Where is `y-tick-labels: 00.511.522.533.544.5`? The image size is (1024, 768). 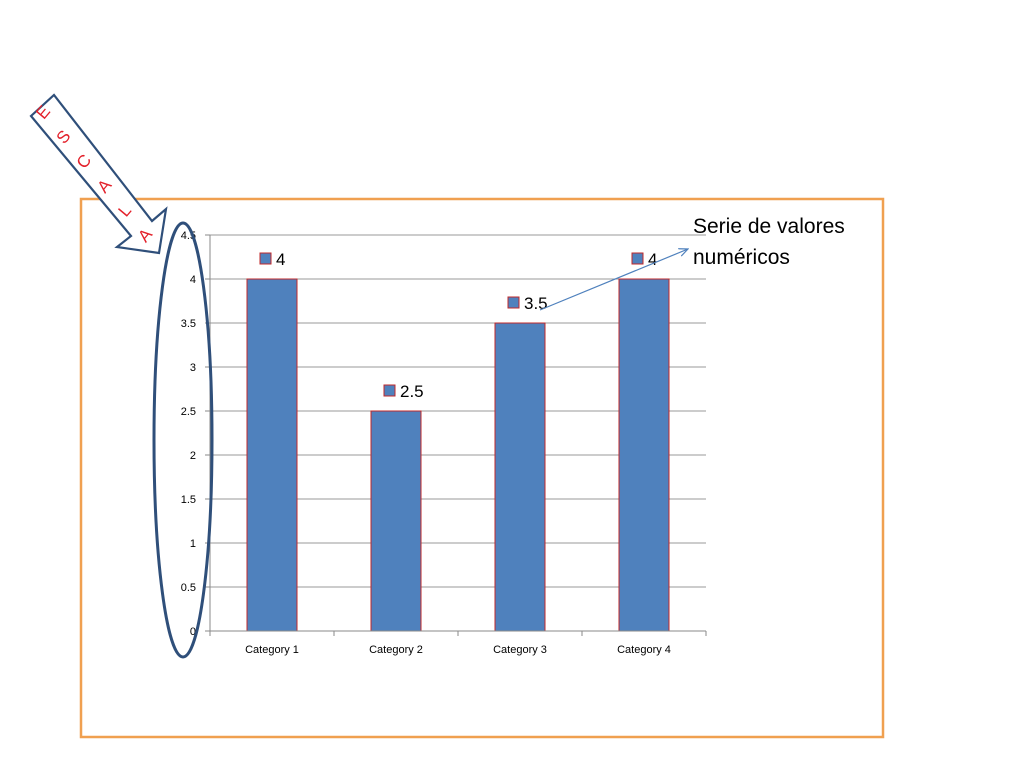 y-tick-labels: 00.511.522.533.544.5 is located at coordinates (188, 434).